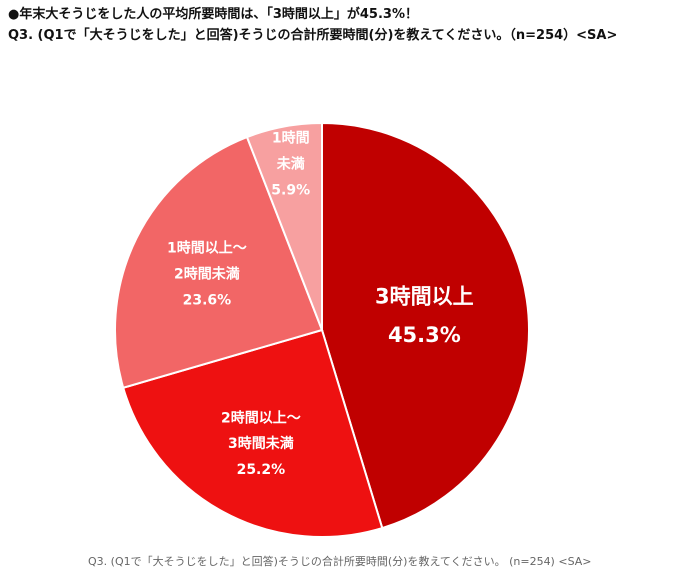 The width and height of the screenshot is (680, 586). Describe the element at coordinates (207, 300) in the screenshot. I see `slice-value-label: 23.6%` at that location.